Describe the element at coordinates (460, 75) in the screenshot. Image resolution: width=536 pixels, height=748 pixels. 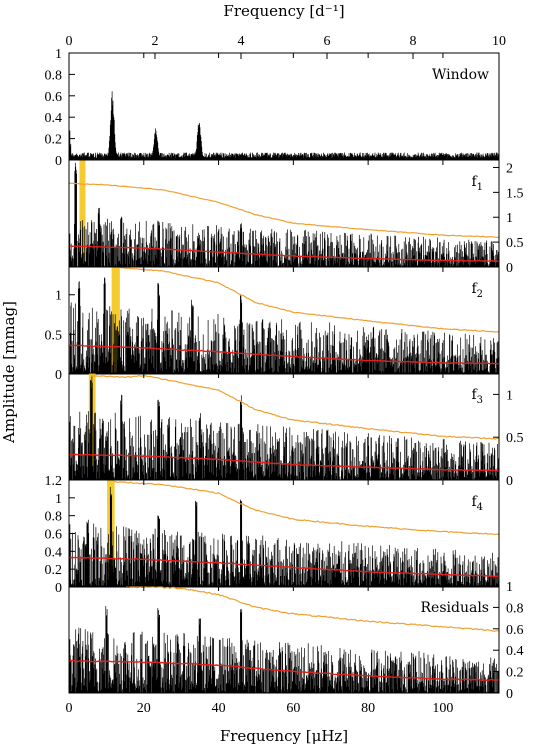
I see `panel-label: Window` at that location.